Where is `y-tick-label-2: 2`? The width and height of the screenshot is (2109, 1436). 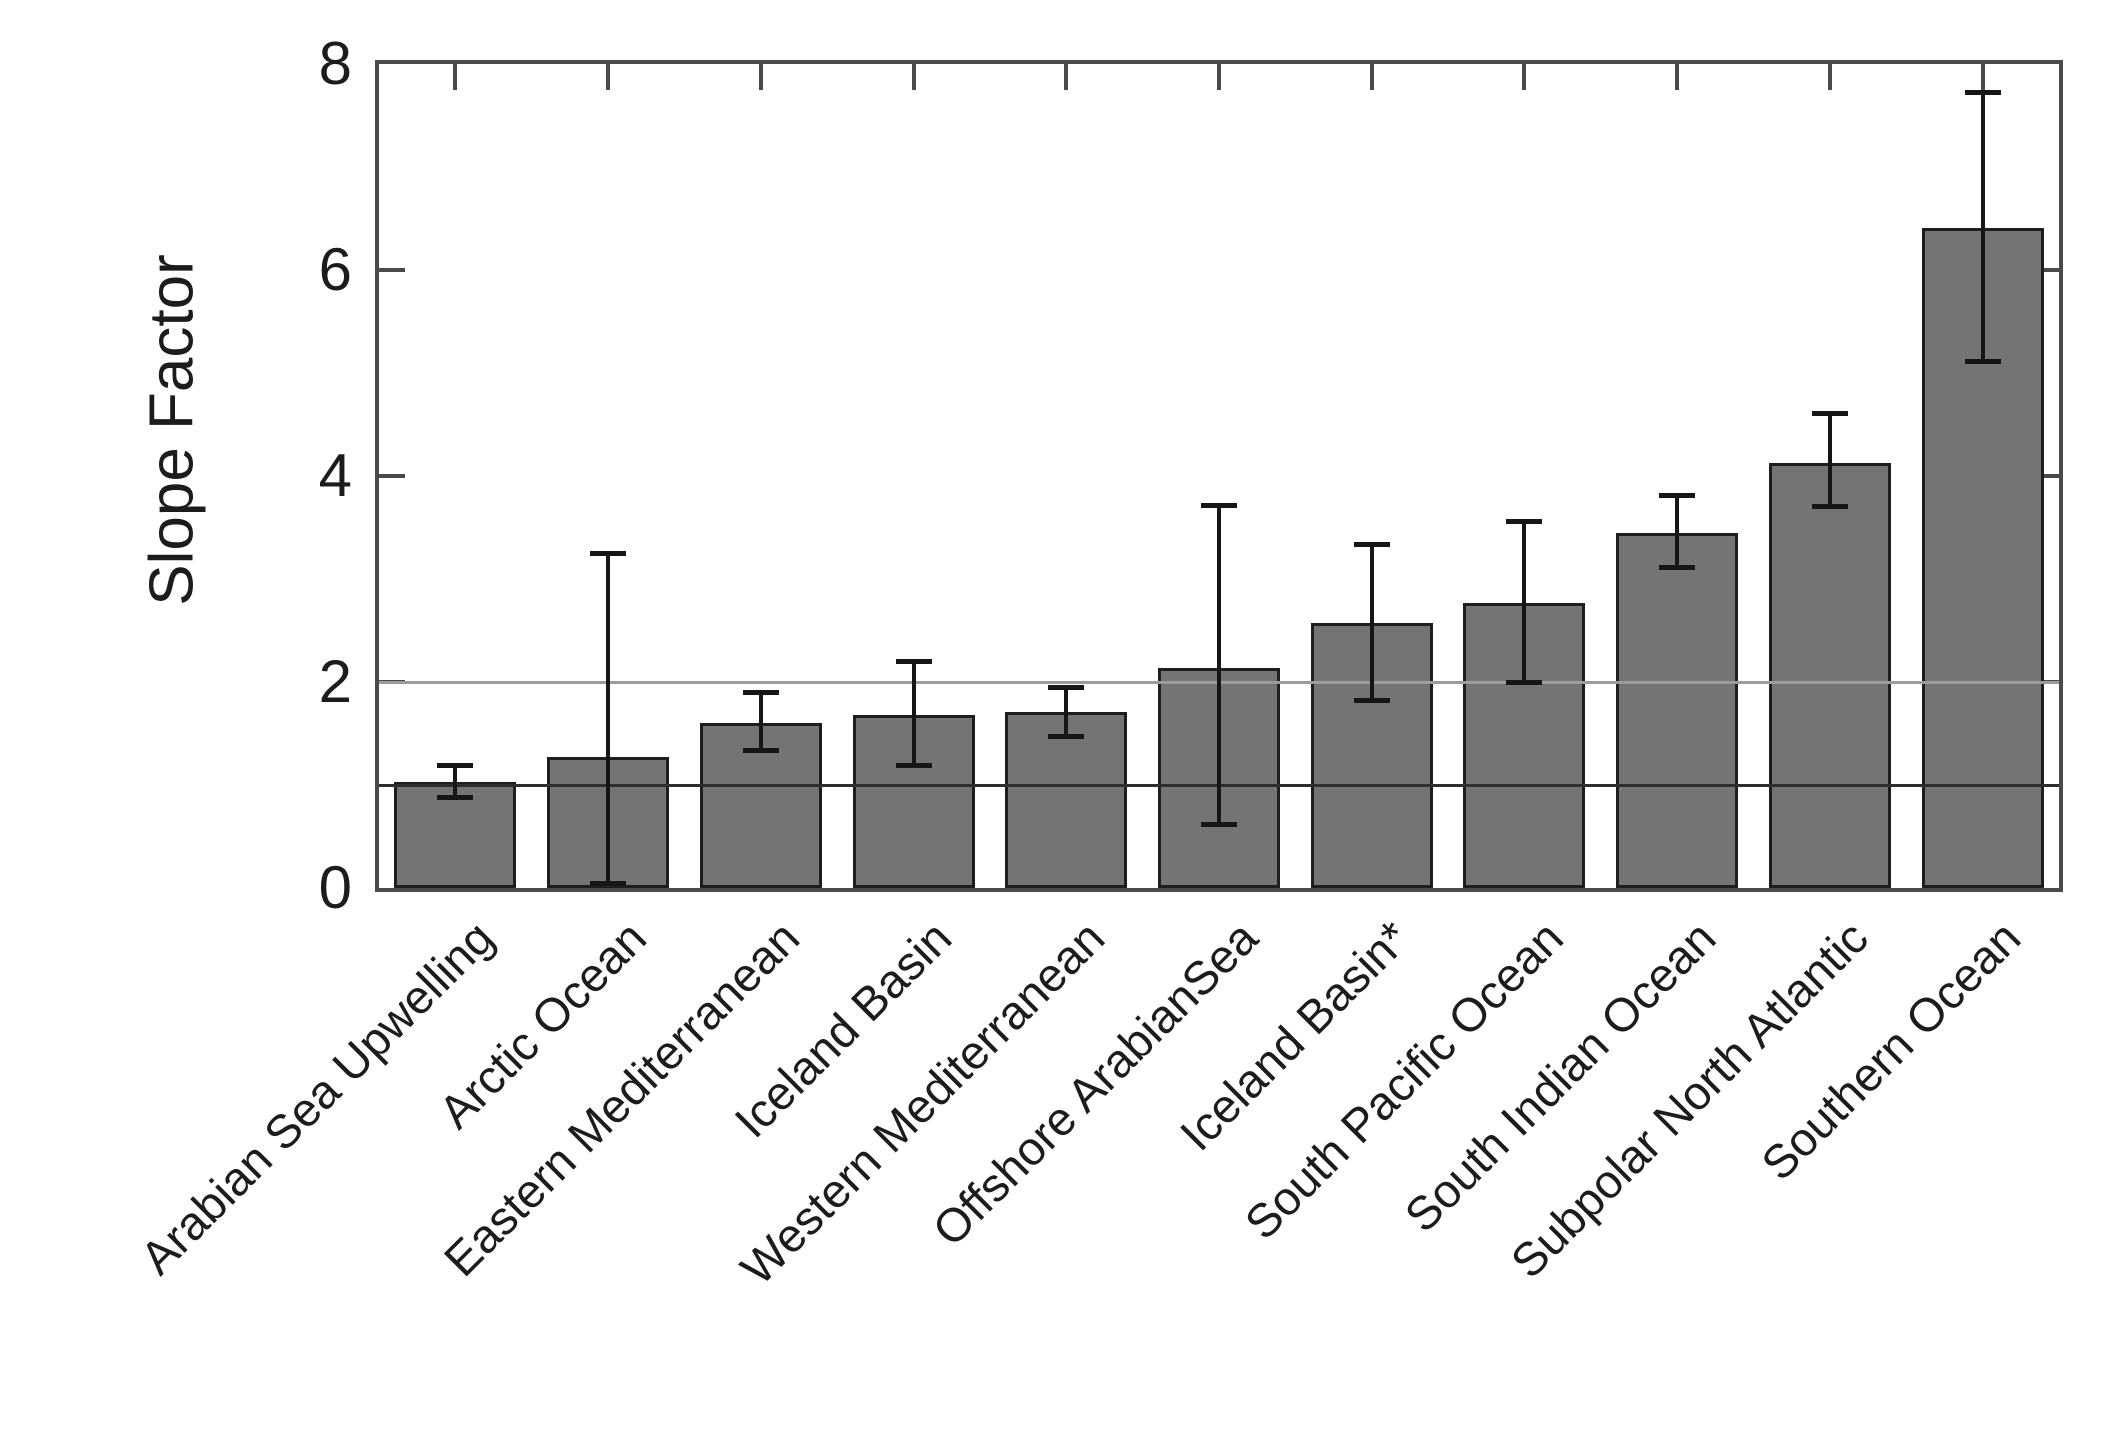
y-tick-label-2: 2 is located at coordinates (335, 681).